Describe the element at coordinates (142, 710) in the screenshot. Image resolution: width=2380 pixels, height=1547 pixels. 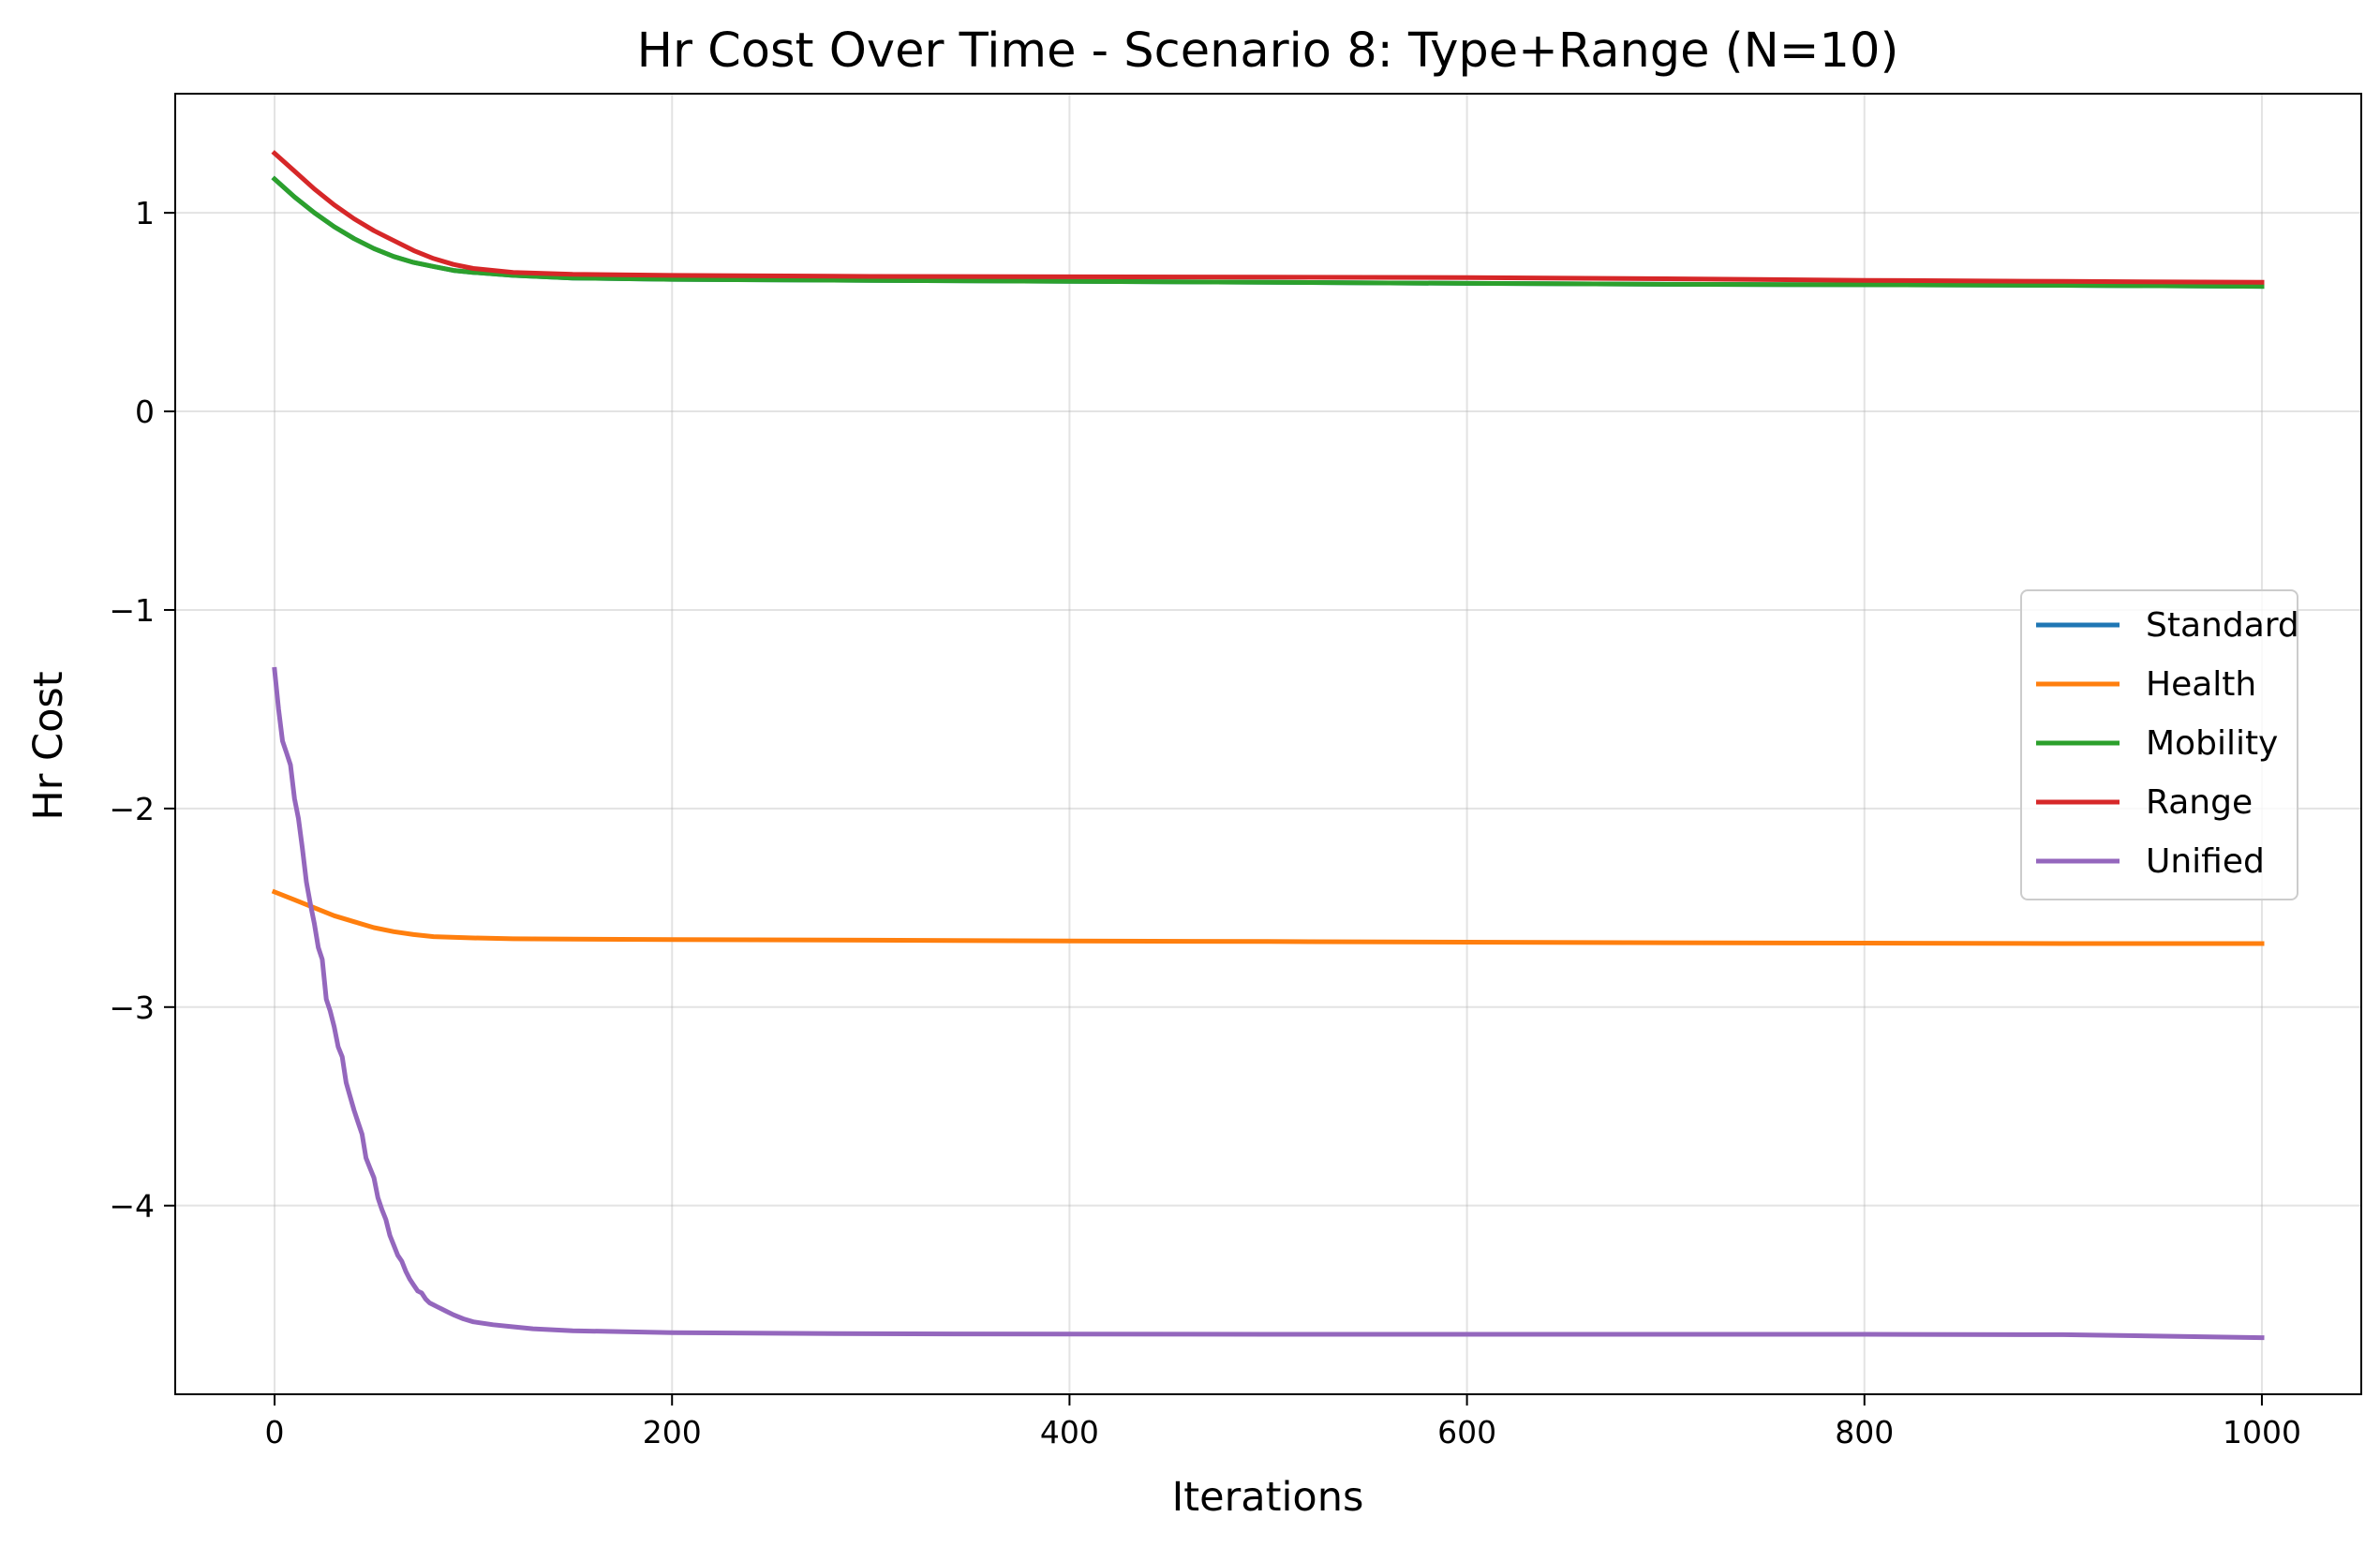
I see `y-axis: 1 0 −1 −2 −3 −4` at that location.